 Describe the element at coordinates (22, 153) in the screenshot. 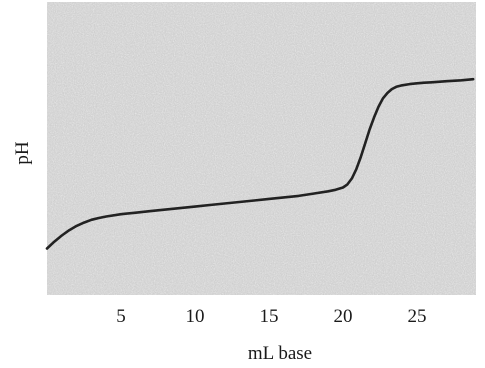

I see `y-axis-label: pH` at that location.